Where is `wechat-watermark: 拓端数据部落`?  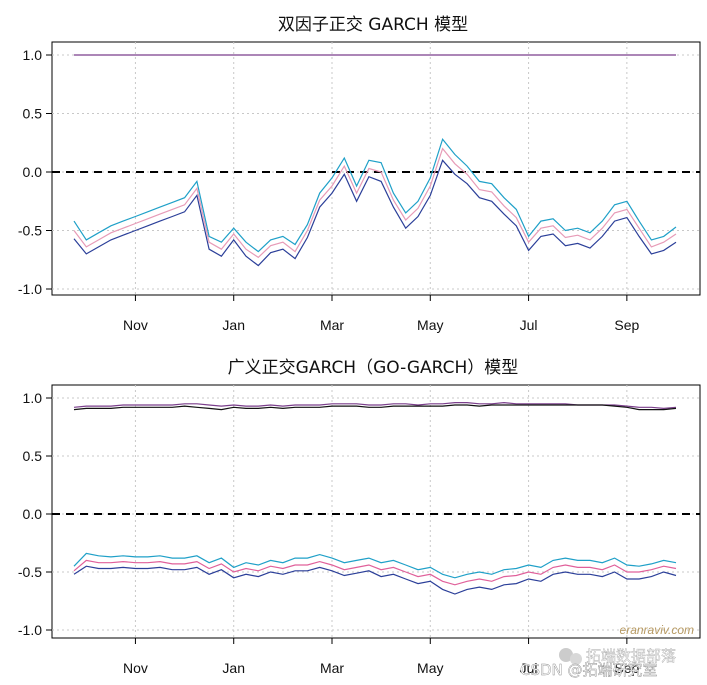 wechat-watermark: 拓端数据部落 is located at coordinates (617, 656).